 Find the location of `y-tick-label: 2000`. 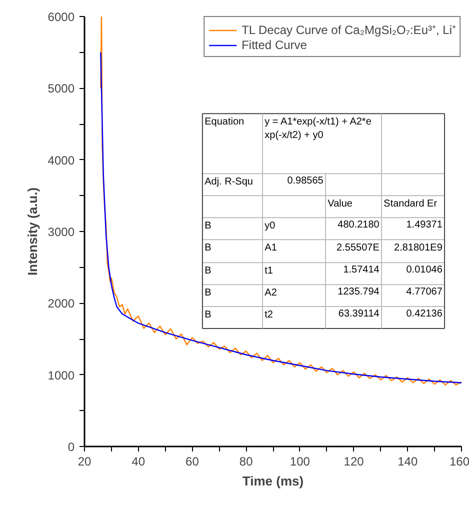

y-tick-label: 2000 is located at coordinates (61, 303).